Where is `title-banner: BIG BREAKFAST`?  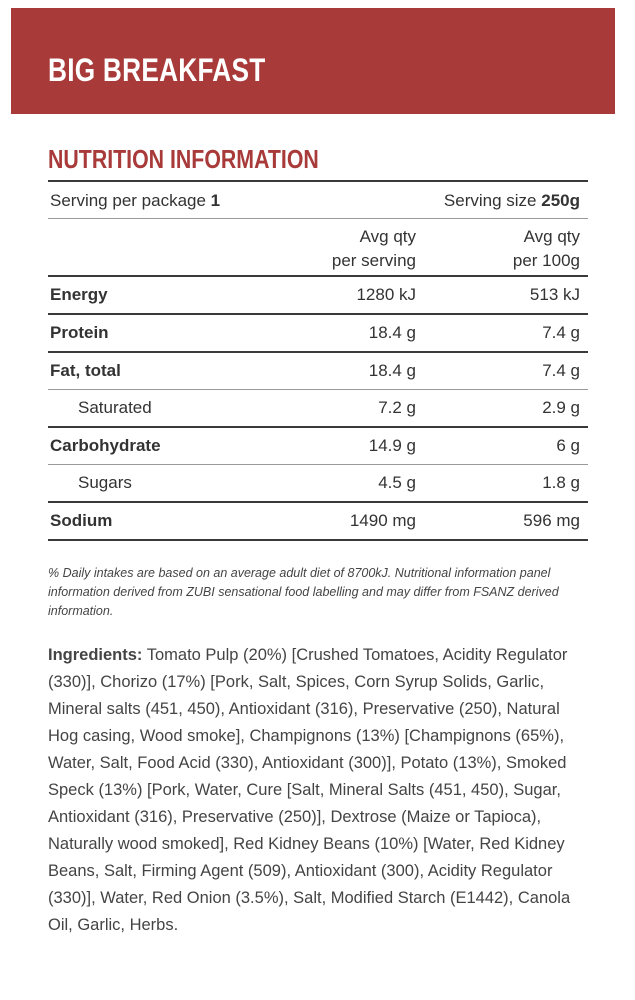 title-banner: BIG BREAKFAST is located at coordinates (313, 61).